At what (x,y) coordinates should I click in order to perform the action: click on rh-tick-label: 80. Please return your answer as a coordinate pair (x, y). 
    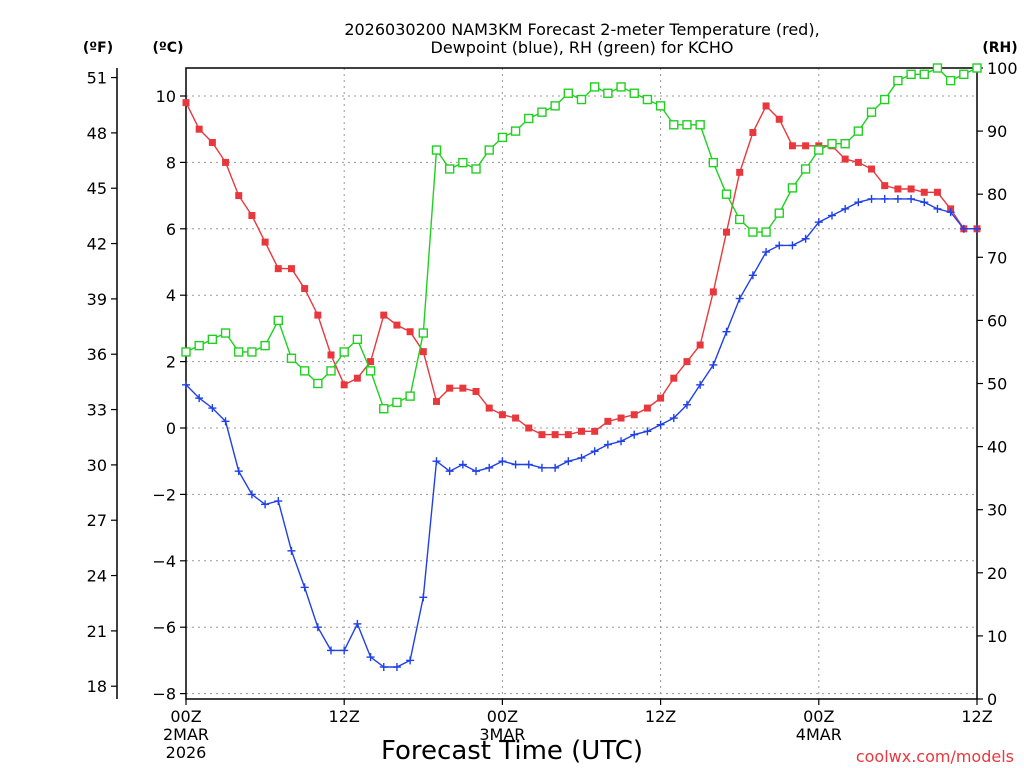
    Looking at the image, I should click on (997, 194).